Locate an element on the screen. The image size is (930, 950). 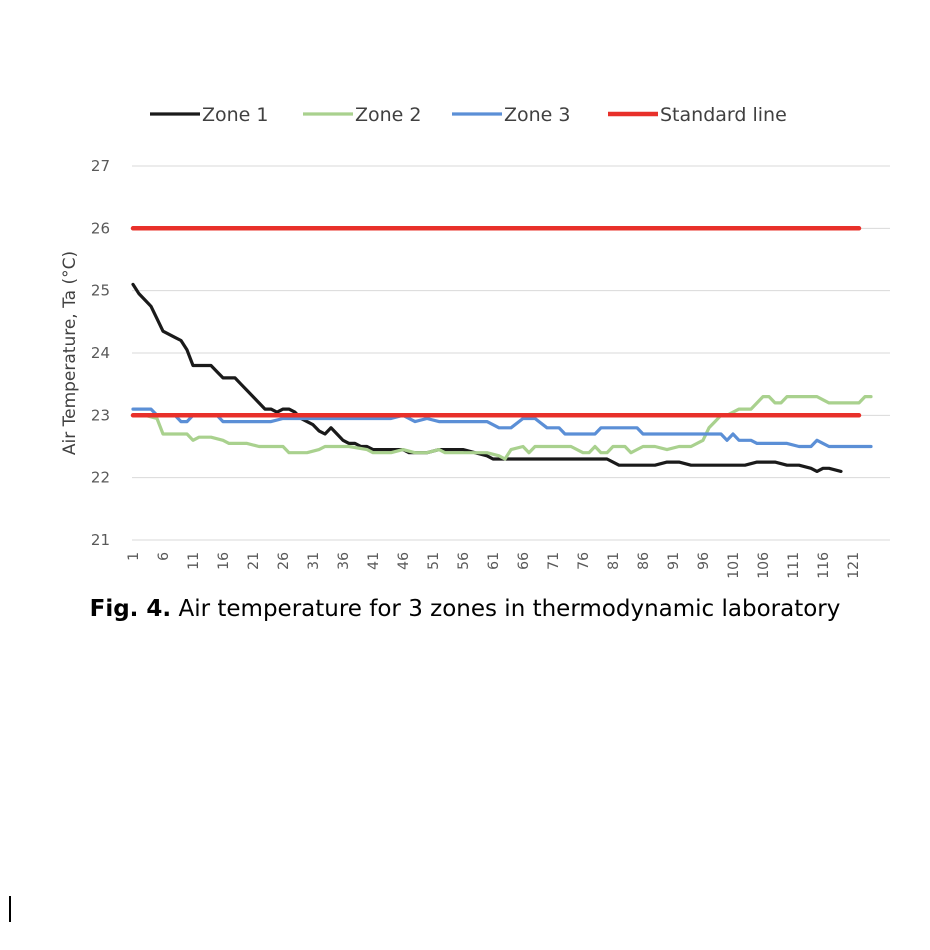
legend-item: Zone 3 is located at coordinates (511, 115).